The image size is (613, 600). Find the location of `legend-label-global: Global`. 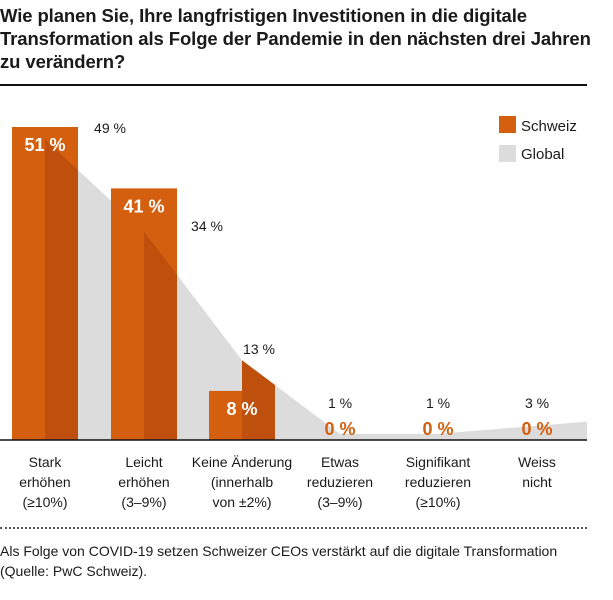

legend-label-global: Global is located at coordinates (542, 154).